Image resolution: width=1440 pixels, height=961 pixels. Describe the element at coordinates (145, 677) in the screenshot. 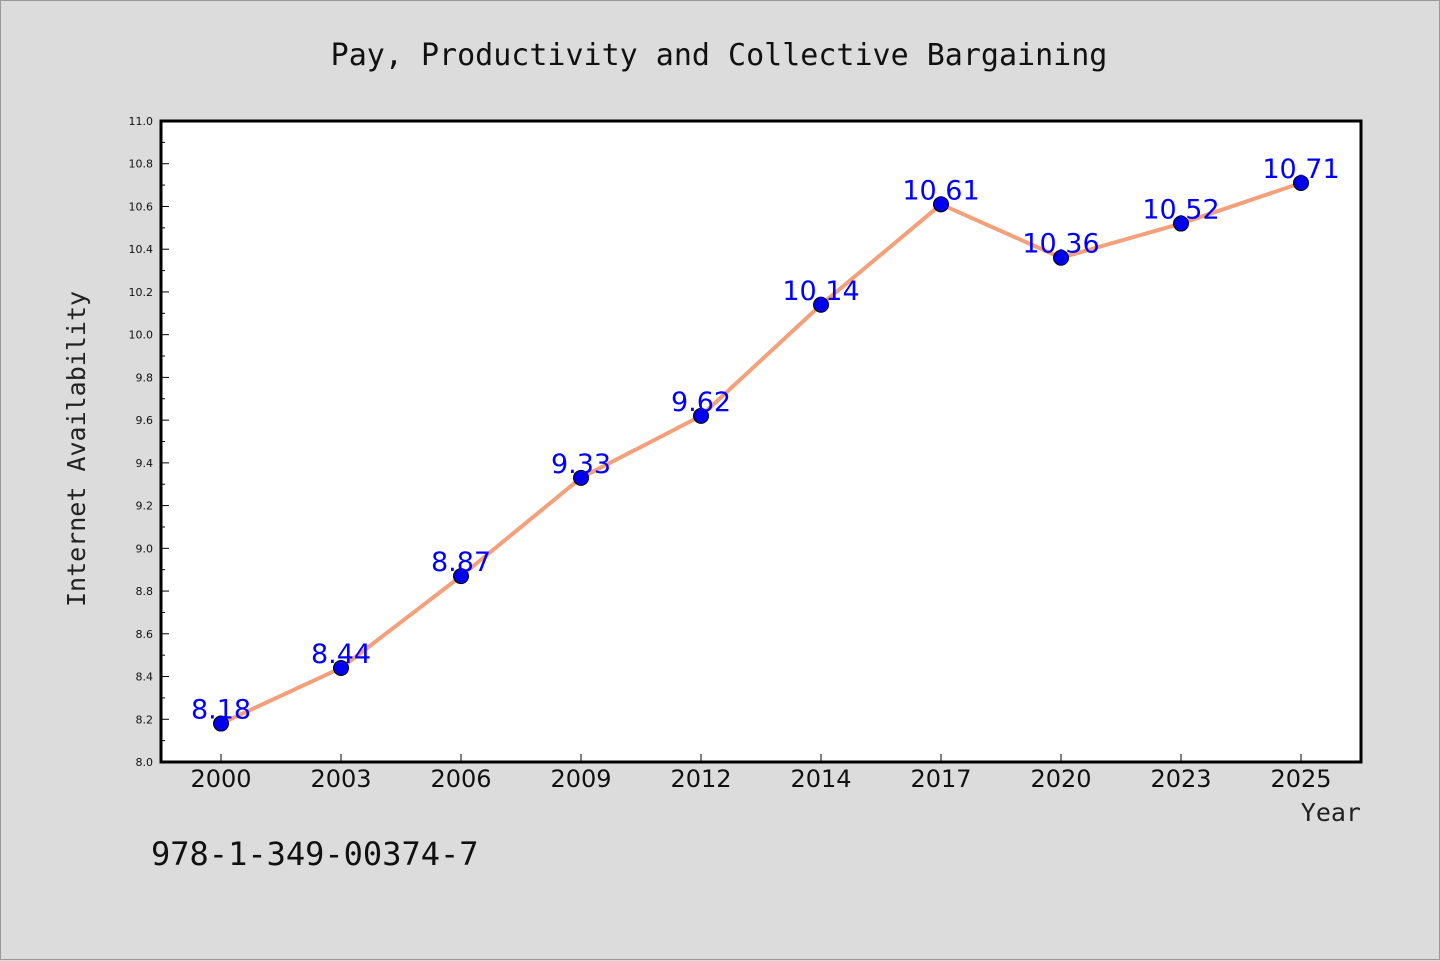

I see `y-tick-label: 8.4` at that location.